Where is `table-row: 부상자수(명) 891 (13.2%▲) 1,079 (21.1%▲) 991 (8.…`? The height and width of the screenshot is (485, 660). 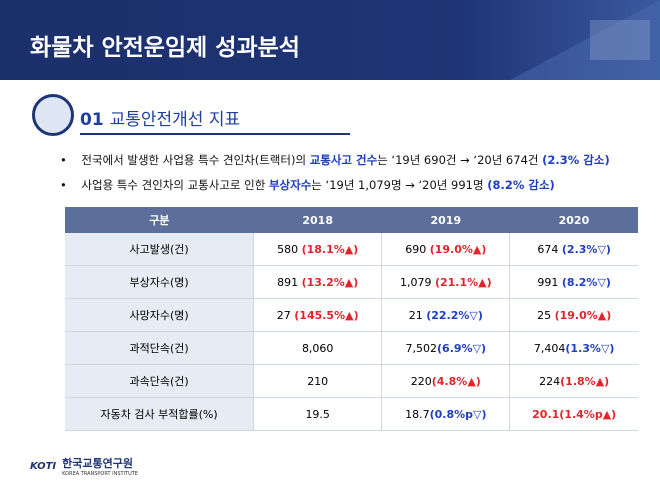 table-row: 부상자수(명) 891 (13.2%▲) 1,079 (21.1%▲) 991 (8.… is located at coordinates (351, 282).